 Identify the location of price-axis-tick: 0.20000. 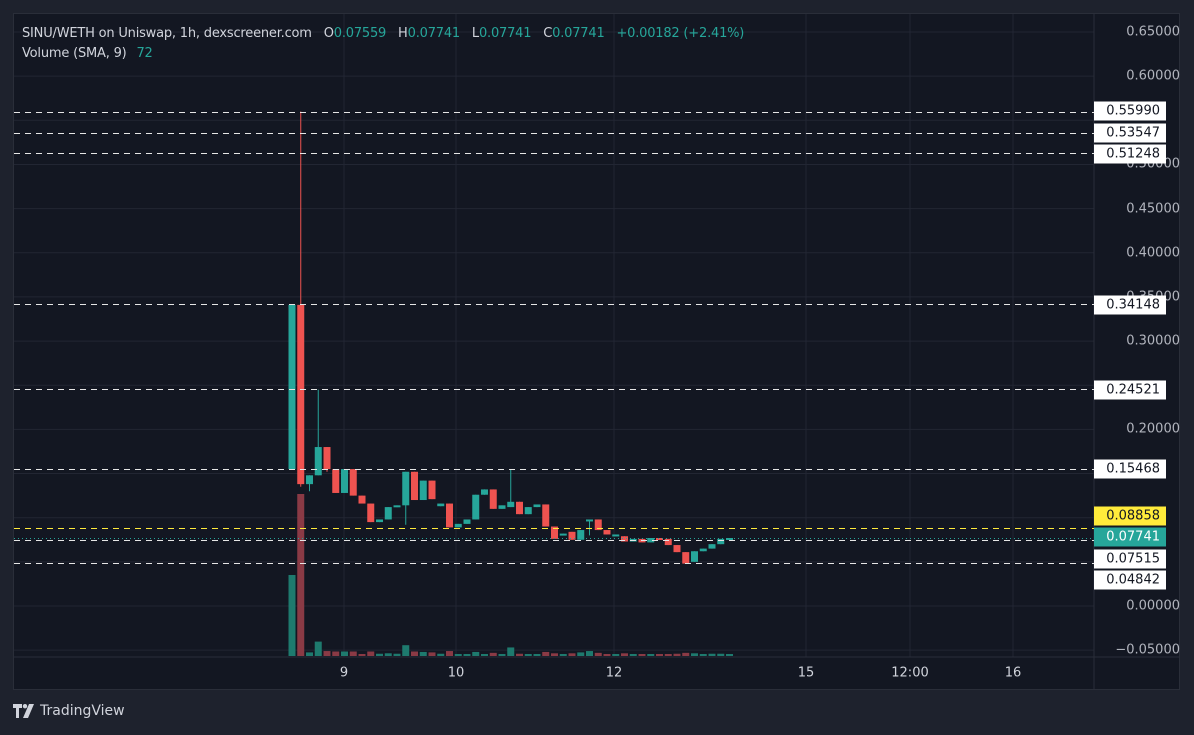
(1153, 429).